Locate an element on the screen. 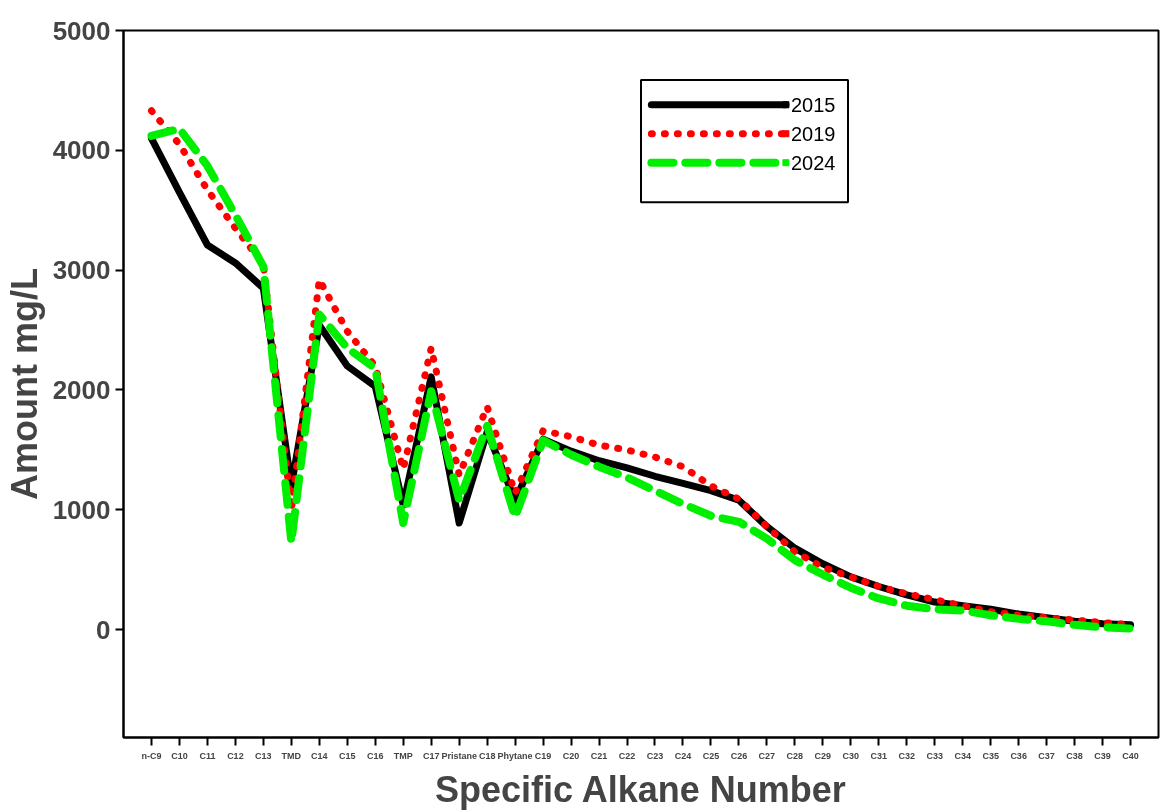  y-tick-label: 4000 is located at coordinates (81, 150).